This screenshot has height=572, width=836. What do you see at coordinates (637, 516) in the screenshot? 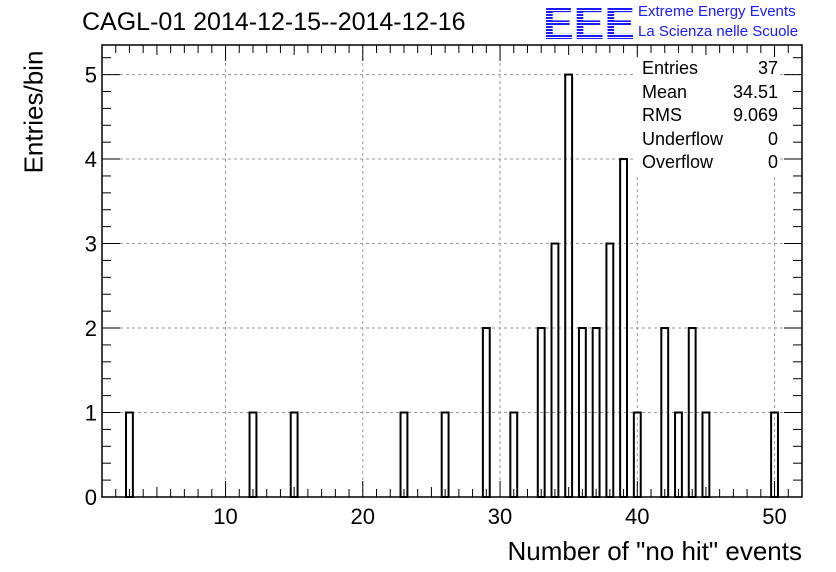
I see `x-tick-label: 40` at bounding box center [637, 516].